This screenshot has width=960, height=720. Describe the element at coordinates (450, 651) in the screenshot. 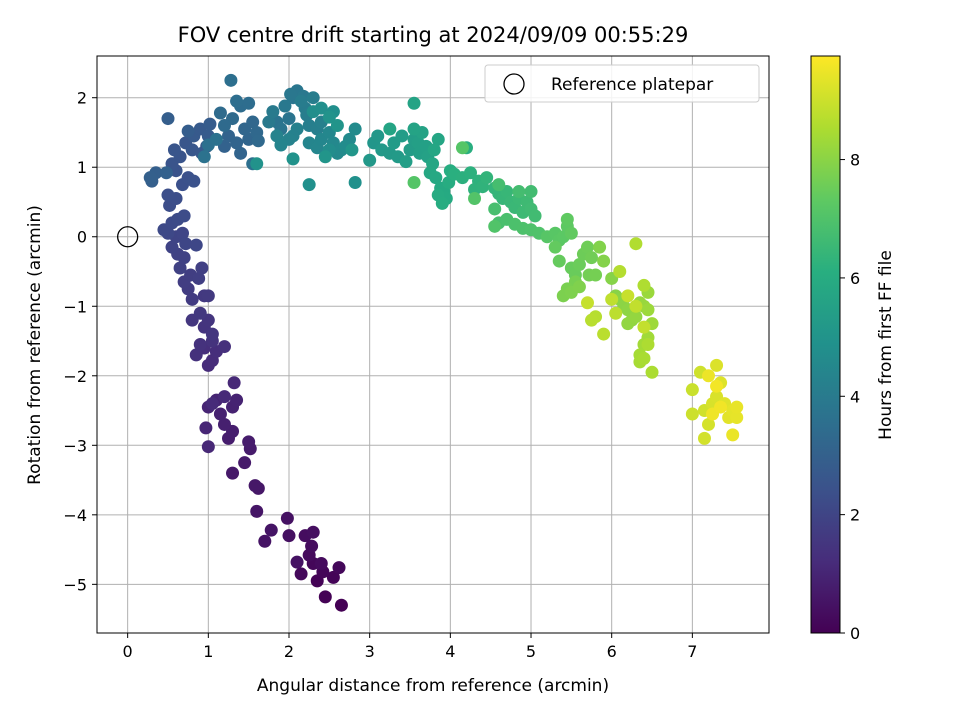

I see `x-tick-label: 4` at that location.